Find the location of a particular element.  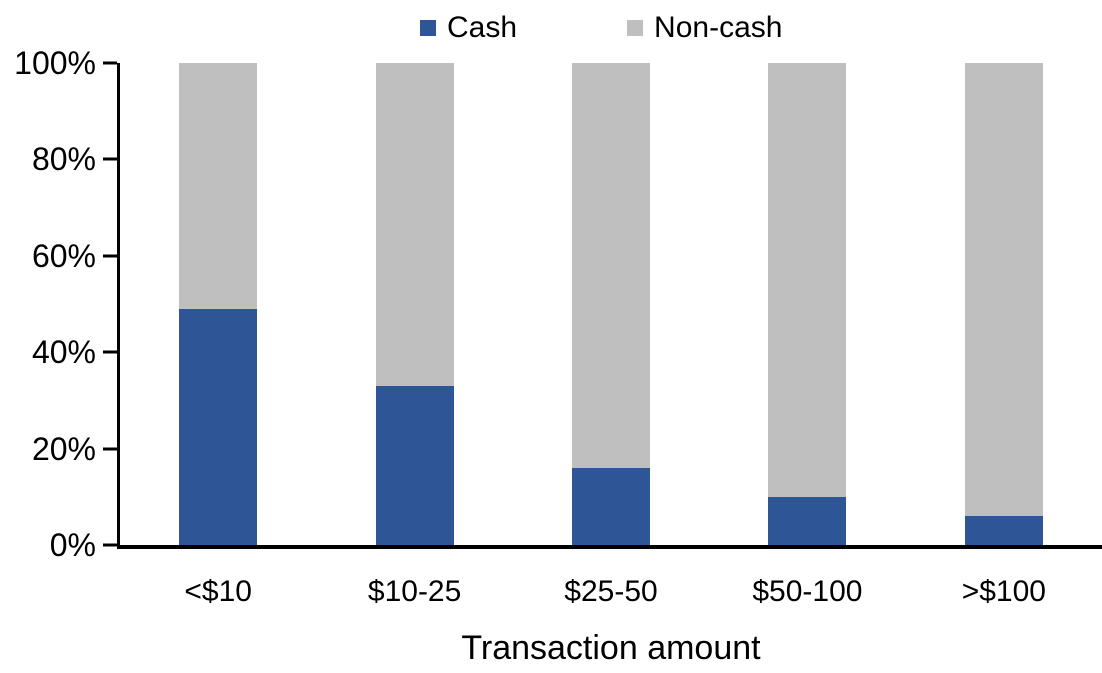

y-tick-label-60: 60% is located at coordinates (63, 255).